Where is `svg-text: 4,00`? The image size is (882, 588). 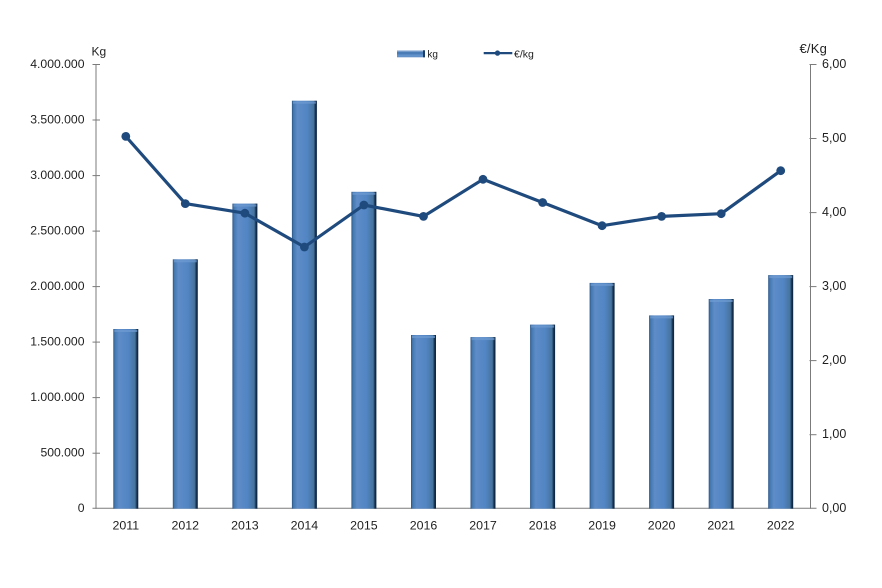
svg-text: 4,00 is located at coordinates (834, 212).